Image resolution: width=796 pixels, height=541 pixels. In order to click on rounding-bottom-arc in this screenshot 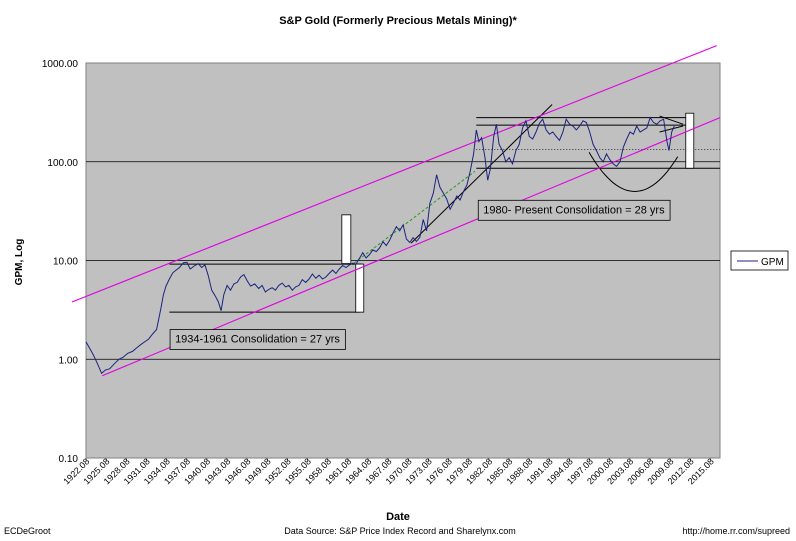, I will do `click(633, 172)`.